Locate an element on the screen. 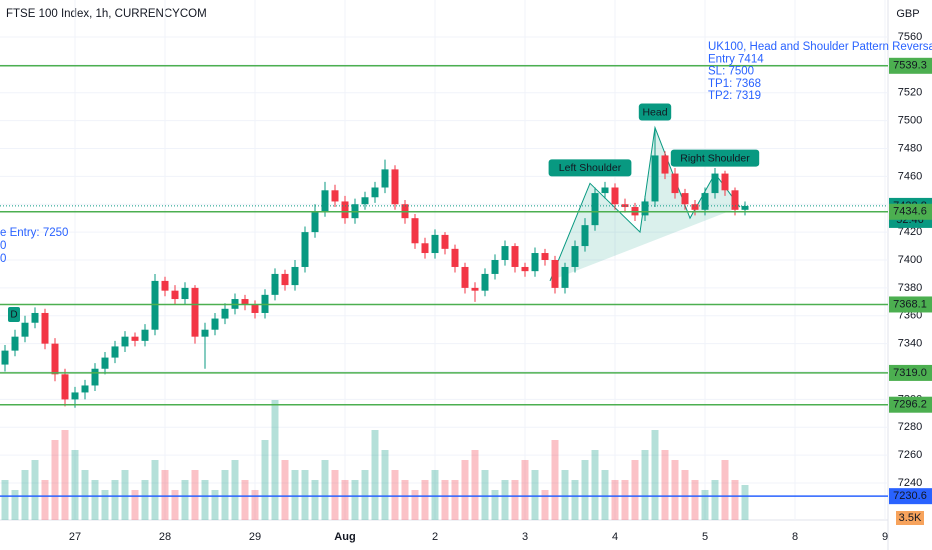 This screenshot has width=932, height=550. level-label: 7296.2 is located at coordinates (910, 405).